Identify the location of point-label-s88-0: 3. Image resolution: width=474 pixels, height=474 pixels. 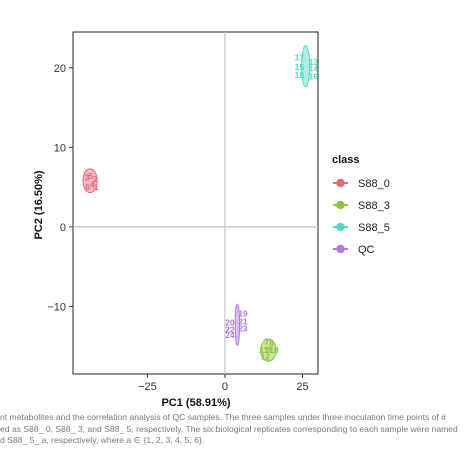
(87, 178).